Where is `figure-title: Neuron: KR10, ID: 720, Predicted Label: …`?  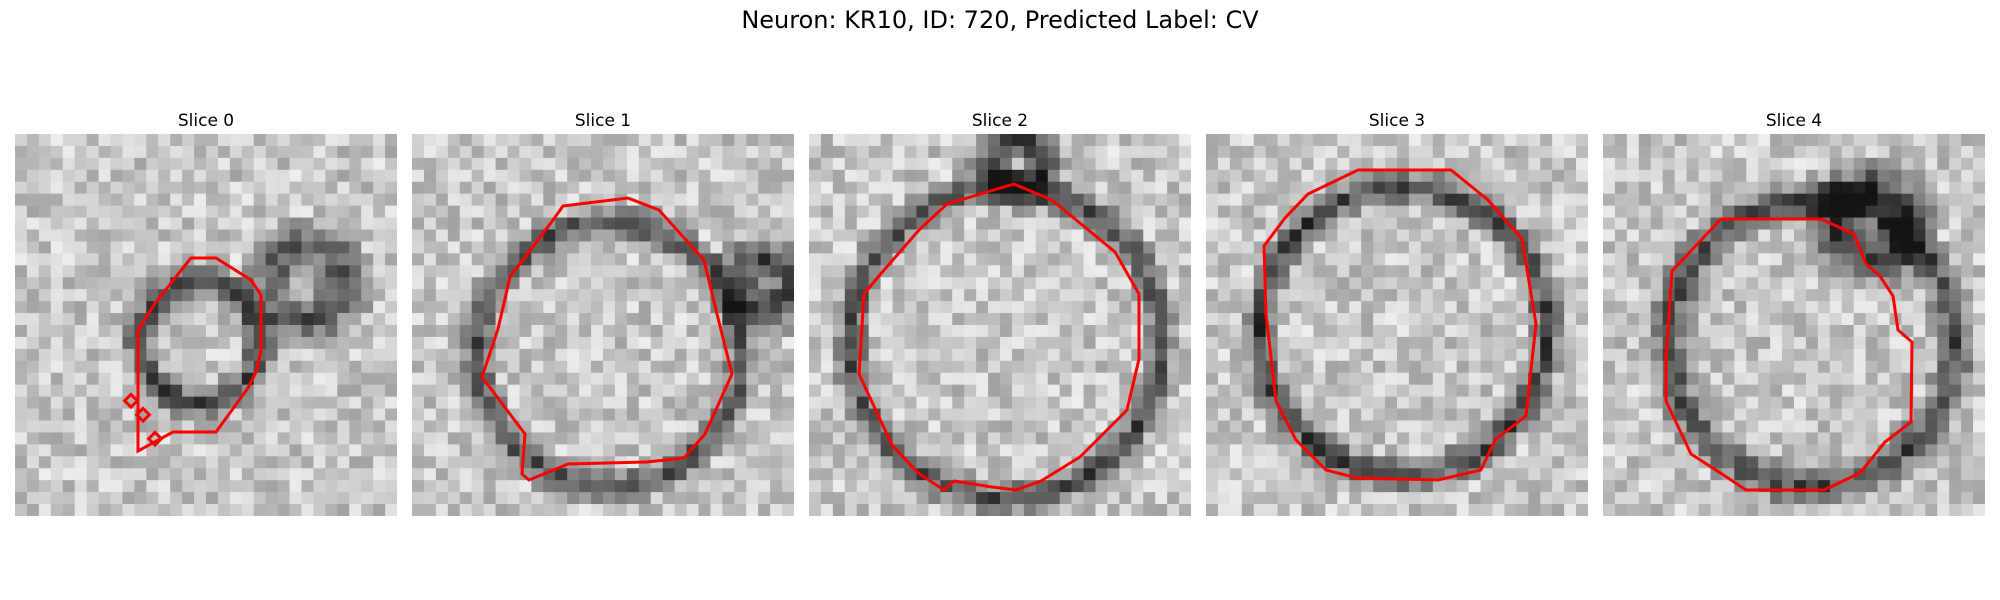
figure-title: Neuron: KR10, ID: 720, Predicted Label: … is located at coordinates (1000, 20).